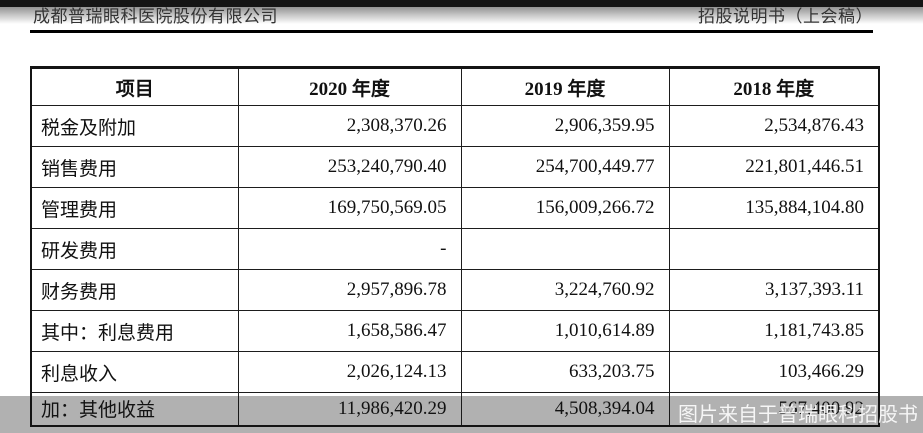 The width and height of the screenshot is (923, 433). What do you see at coordinates (565, 208) in the screenshot?
I see `cell-2019: 156,009,266.72` at bounding box center [565, 208].